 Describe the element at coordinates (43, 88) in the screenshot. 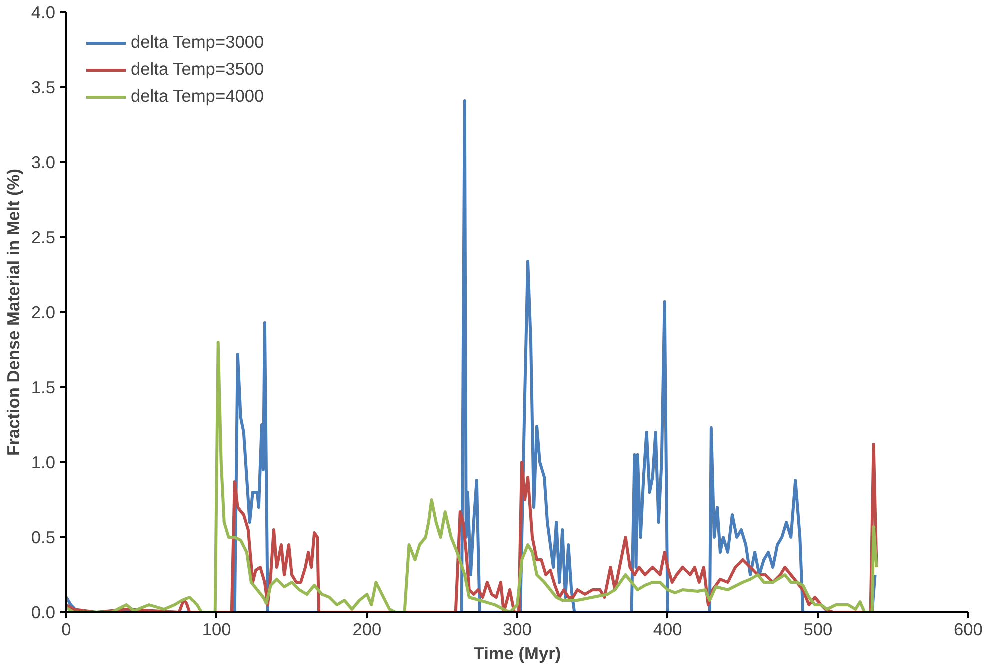

I see `y-tick-label: 3.5` at that location.